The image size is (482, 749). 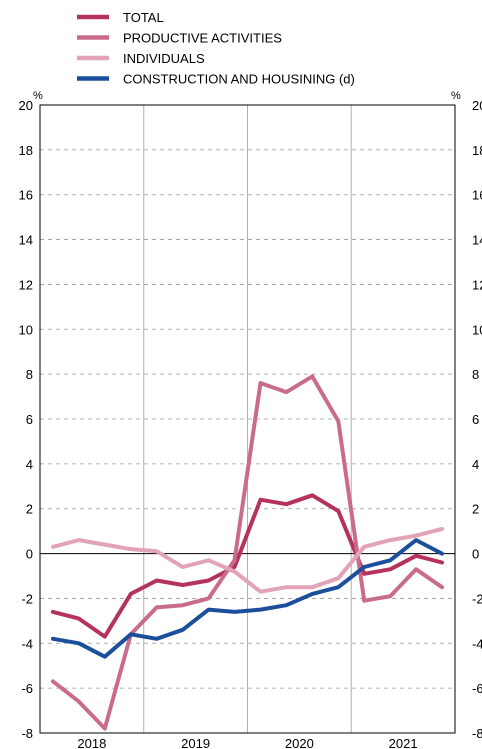 I want to click on y-tick-label-left: 4, so click(x=29, y=464).